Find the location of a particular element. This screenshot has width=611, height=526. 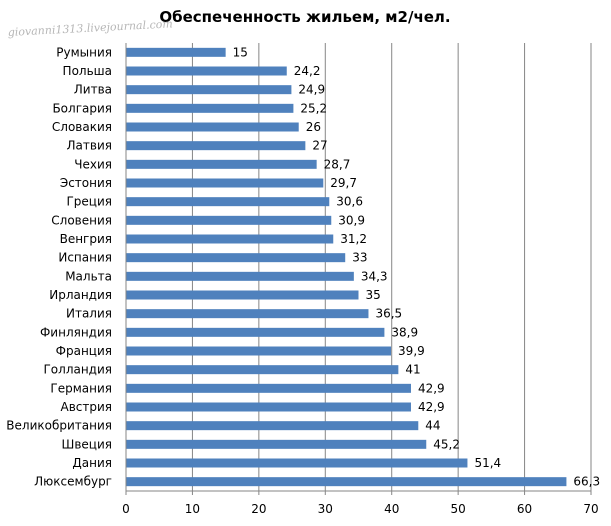

x-tick-label: 10 is located at coordinates (192, 509).